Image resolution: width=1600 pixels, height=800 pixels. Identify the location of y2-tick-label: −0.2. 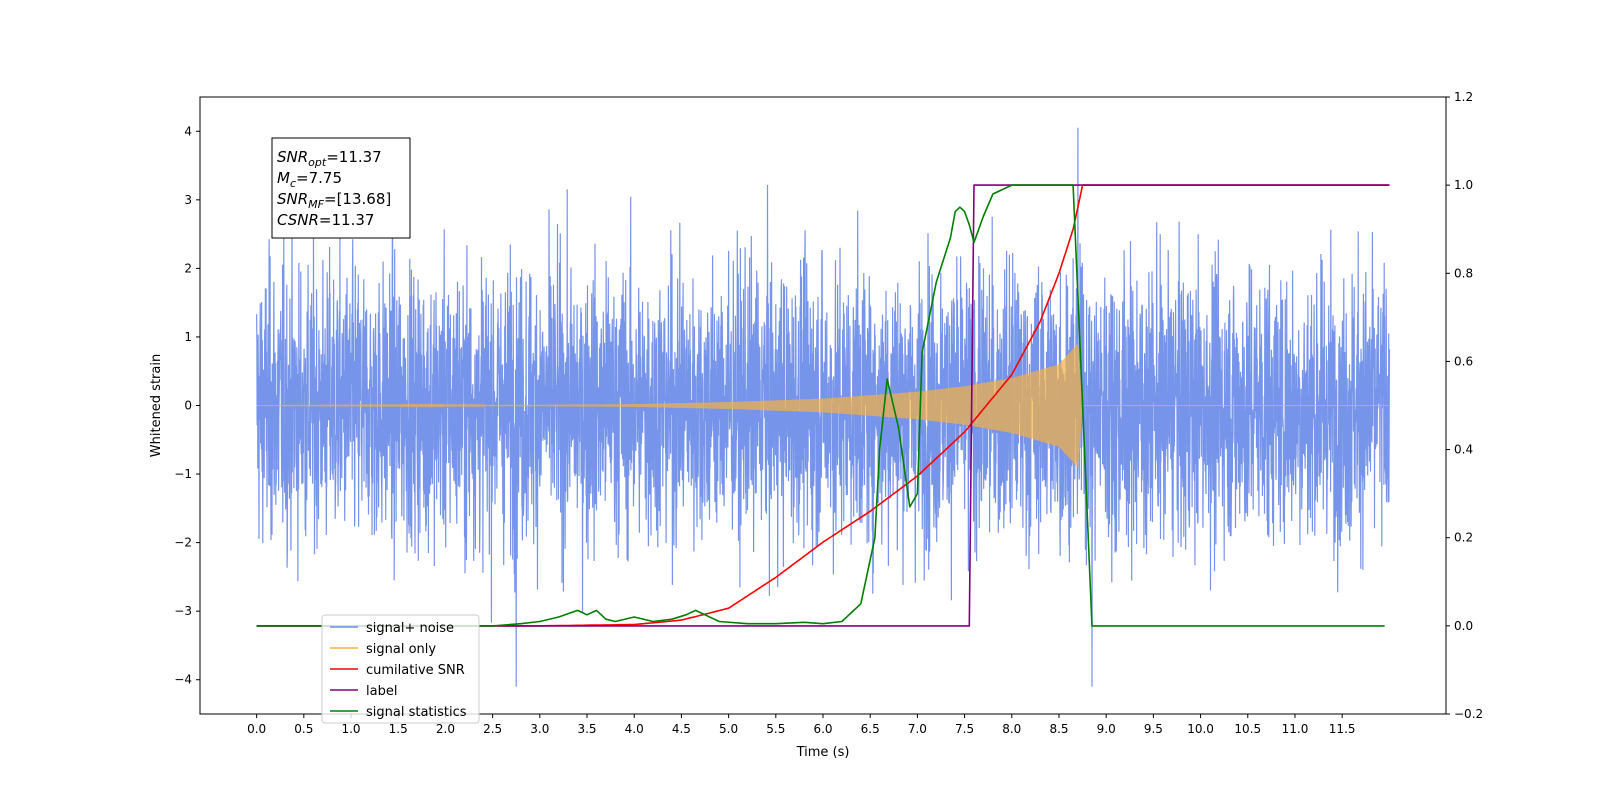
(1468, 714).